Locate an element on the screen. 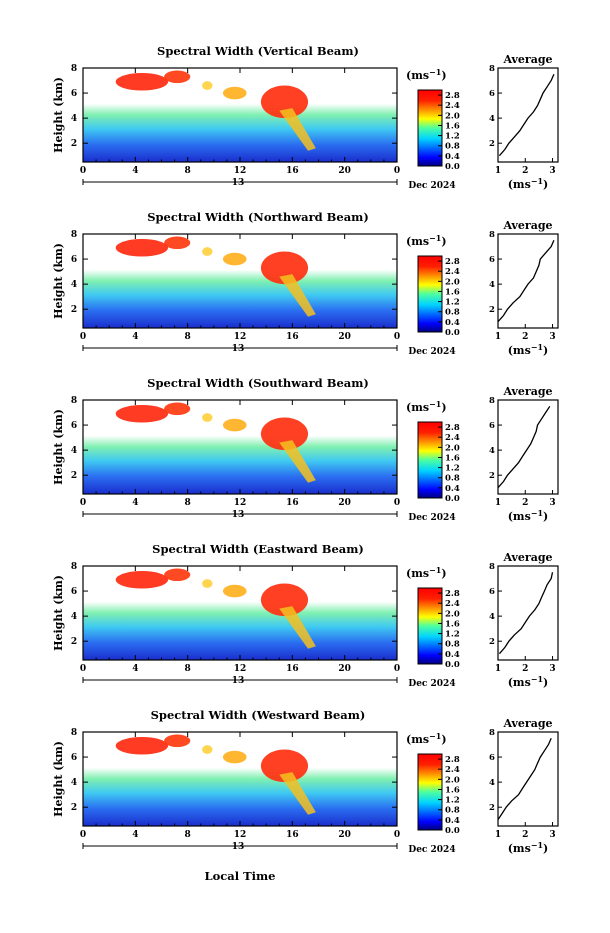 This screenshot has width=610, height=933. colorbar-tick-label: 2.8 is located at coordinates (452, 428).